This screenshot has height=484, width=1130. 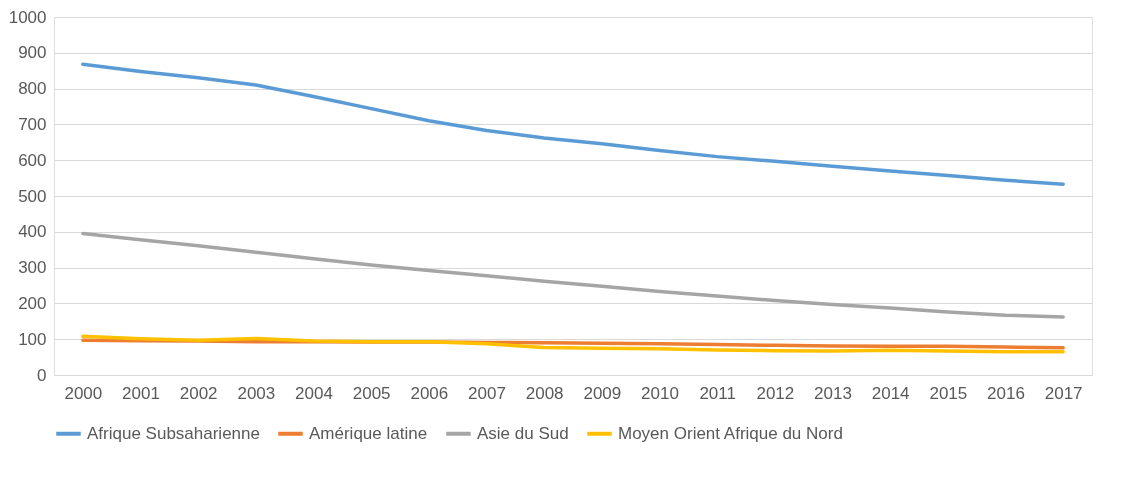 I want to click on x-tick-label: 2011, so click(x=717, y=393).